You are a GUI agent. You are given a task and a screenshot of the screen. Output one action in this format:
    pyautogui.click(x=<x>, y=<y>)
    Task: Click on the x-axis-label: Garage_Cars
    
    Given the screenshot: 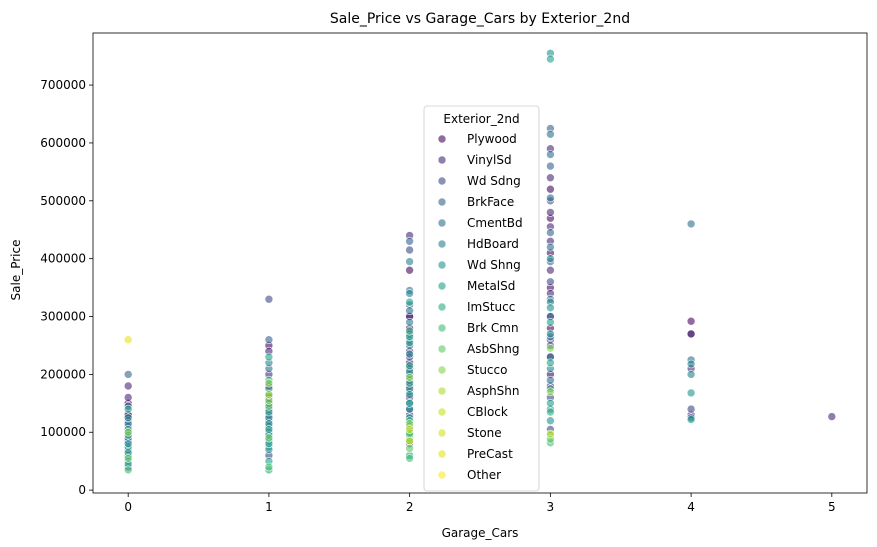 What is the action you would take?
    pyautogui.click(x=480, y=533)
    